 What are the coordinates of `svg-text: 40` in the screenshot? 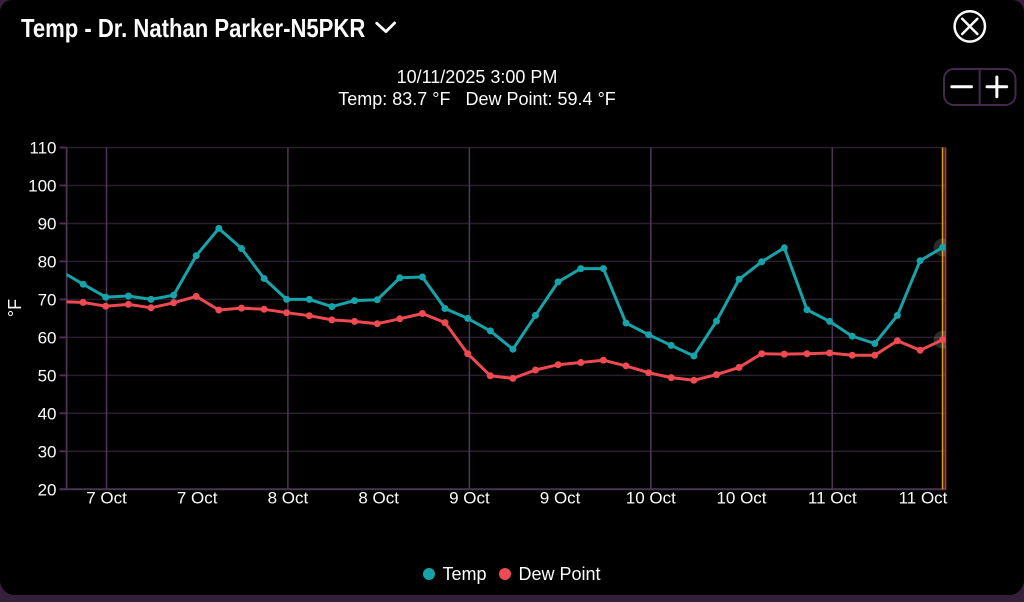 It's located at (47, 413).